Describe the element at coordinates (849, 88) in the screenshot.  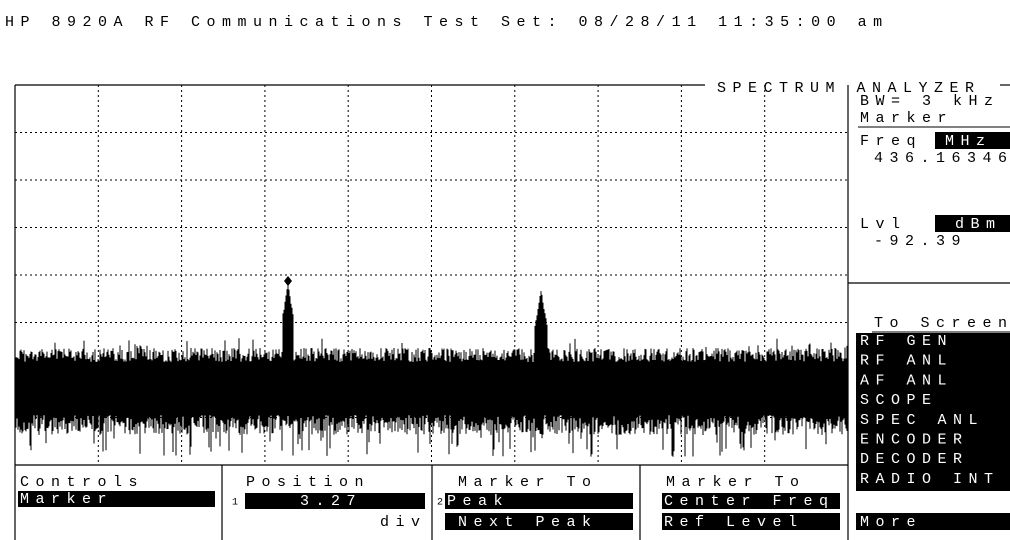
I see `display-label: SPECTRUM ANALYZER` at that location.